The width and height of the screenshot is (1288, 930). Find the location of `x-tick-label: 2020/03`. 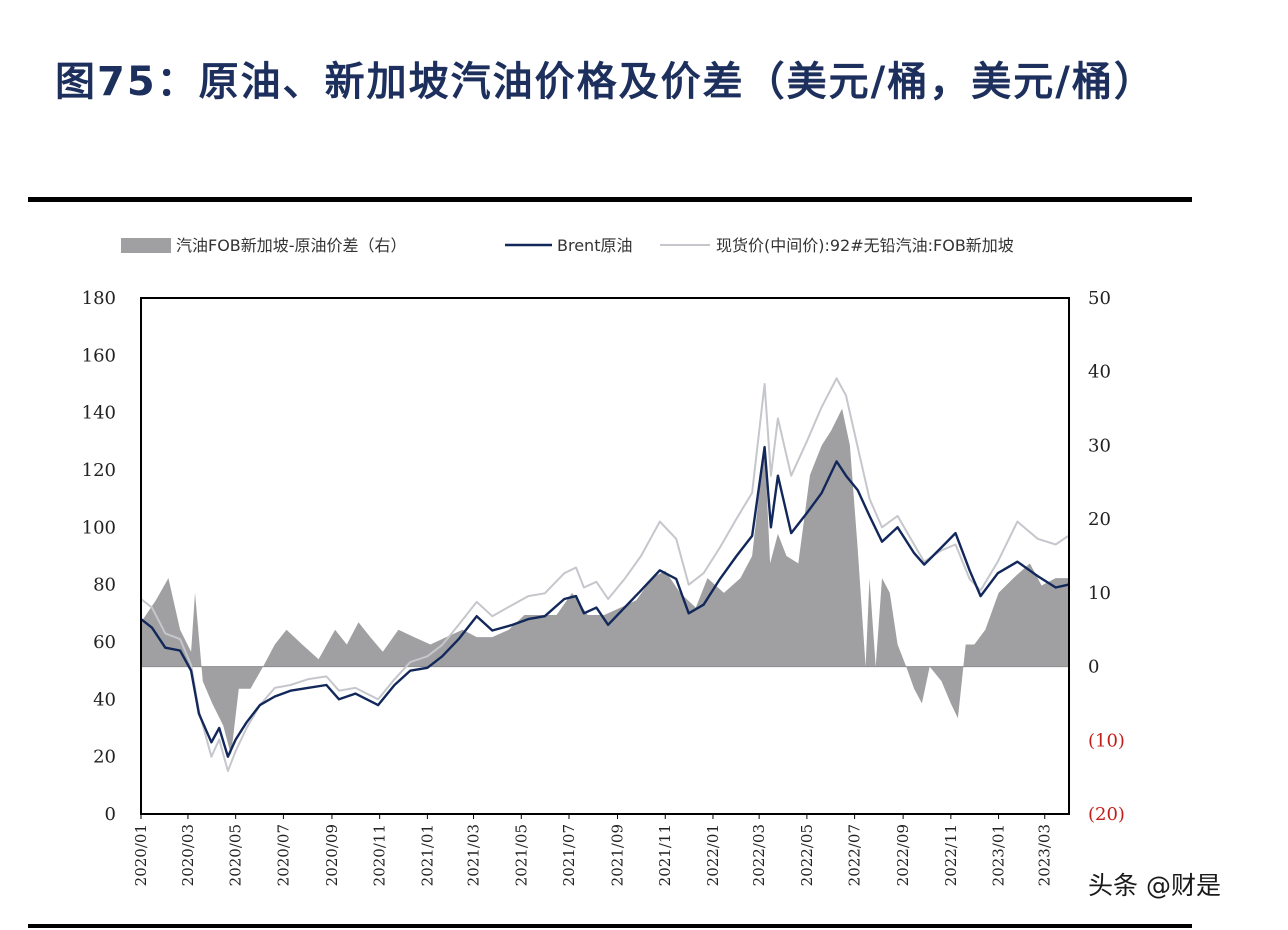

x-tick-label: 2020/03 is located at coordinates (188, 855).